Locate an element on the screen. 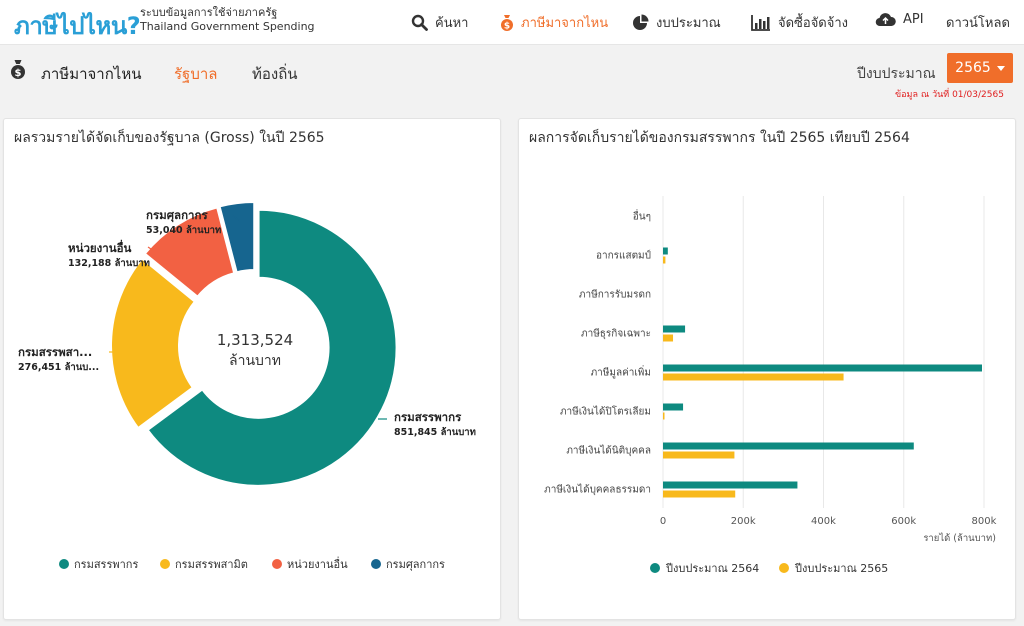 This screenshot has width=1024, height=626. nav-budget: งบประมาณ is located at coordinates (676, 22).